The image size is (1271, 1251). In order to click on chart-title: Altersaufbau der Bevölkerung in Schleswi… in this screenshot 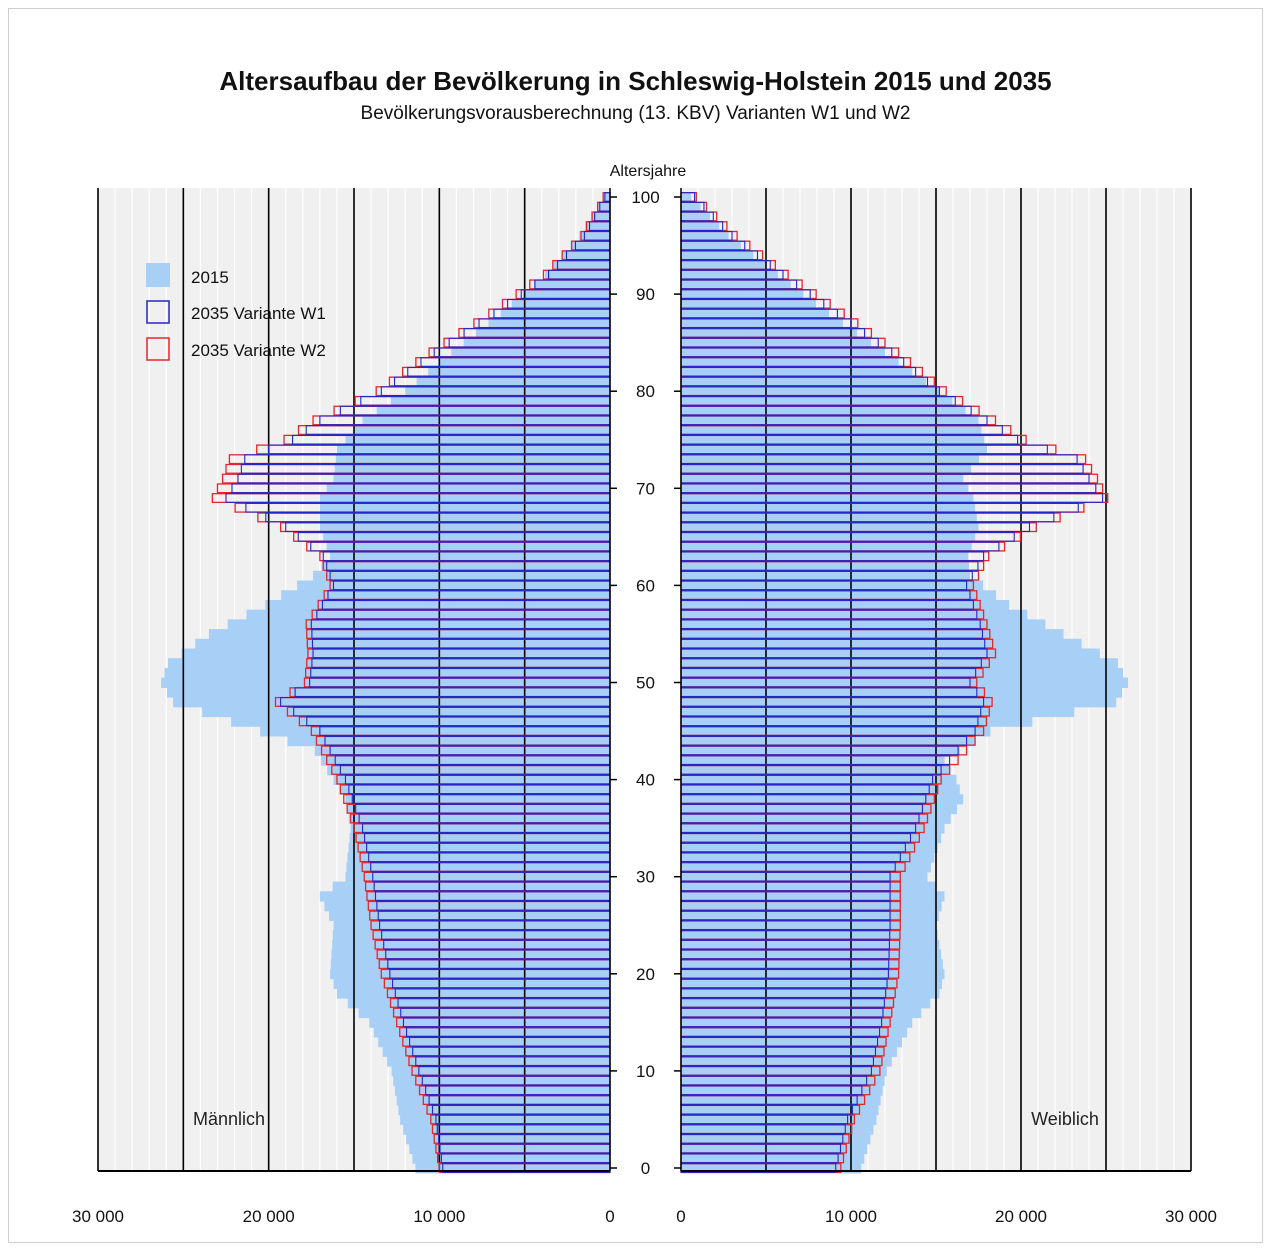, I will do `click(635, 81)`.